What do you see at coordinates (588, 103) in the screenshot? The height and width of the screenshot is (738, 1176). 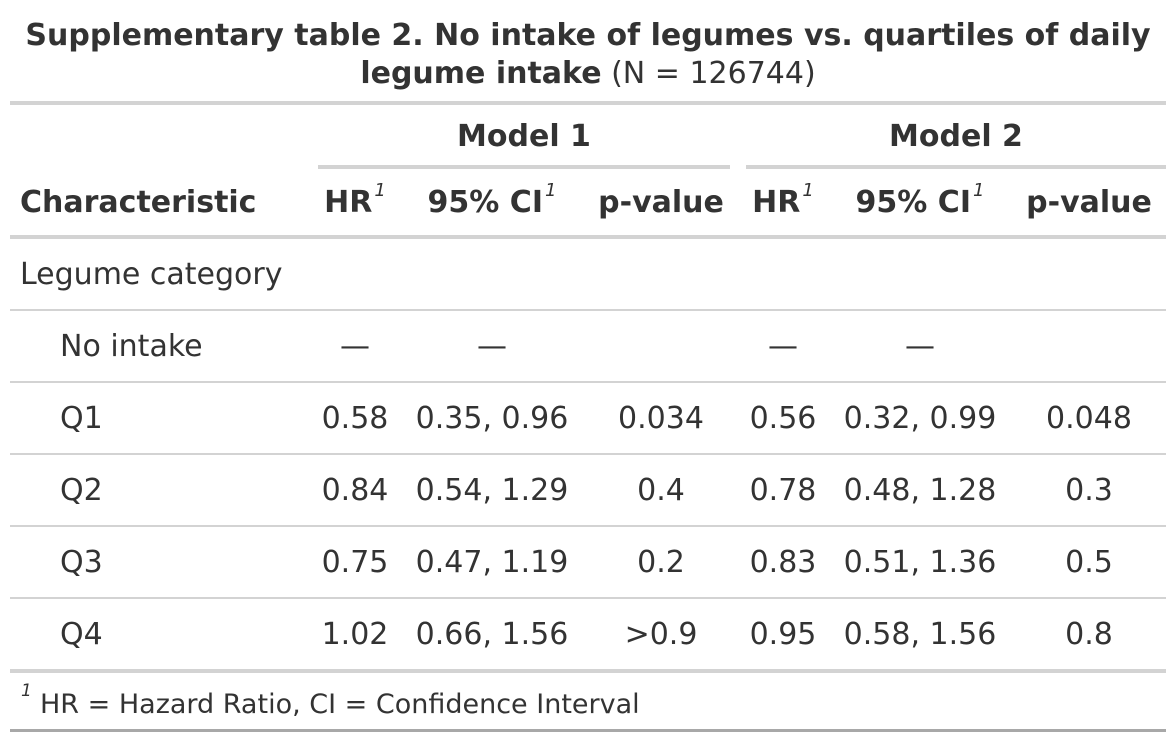 I see `top-rule` at bounding box center [588, 103].